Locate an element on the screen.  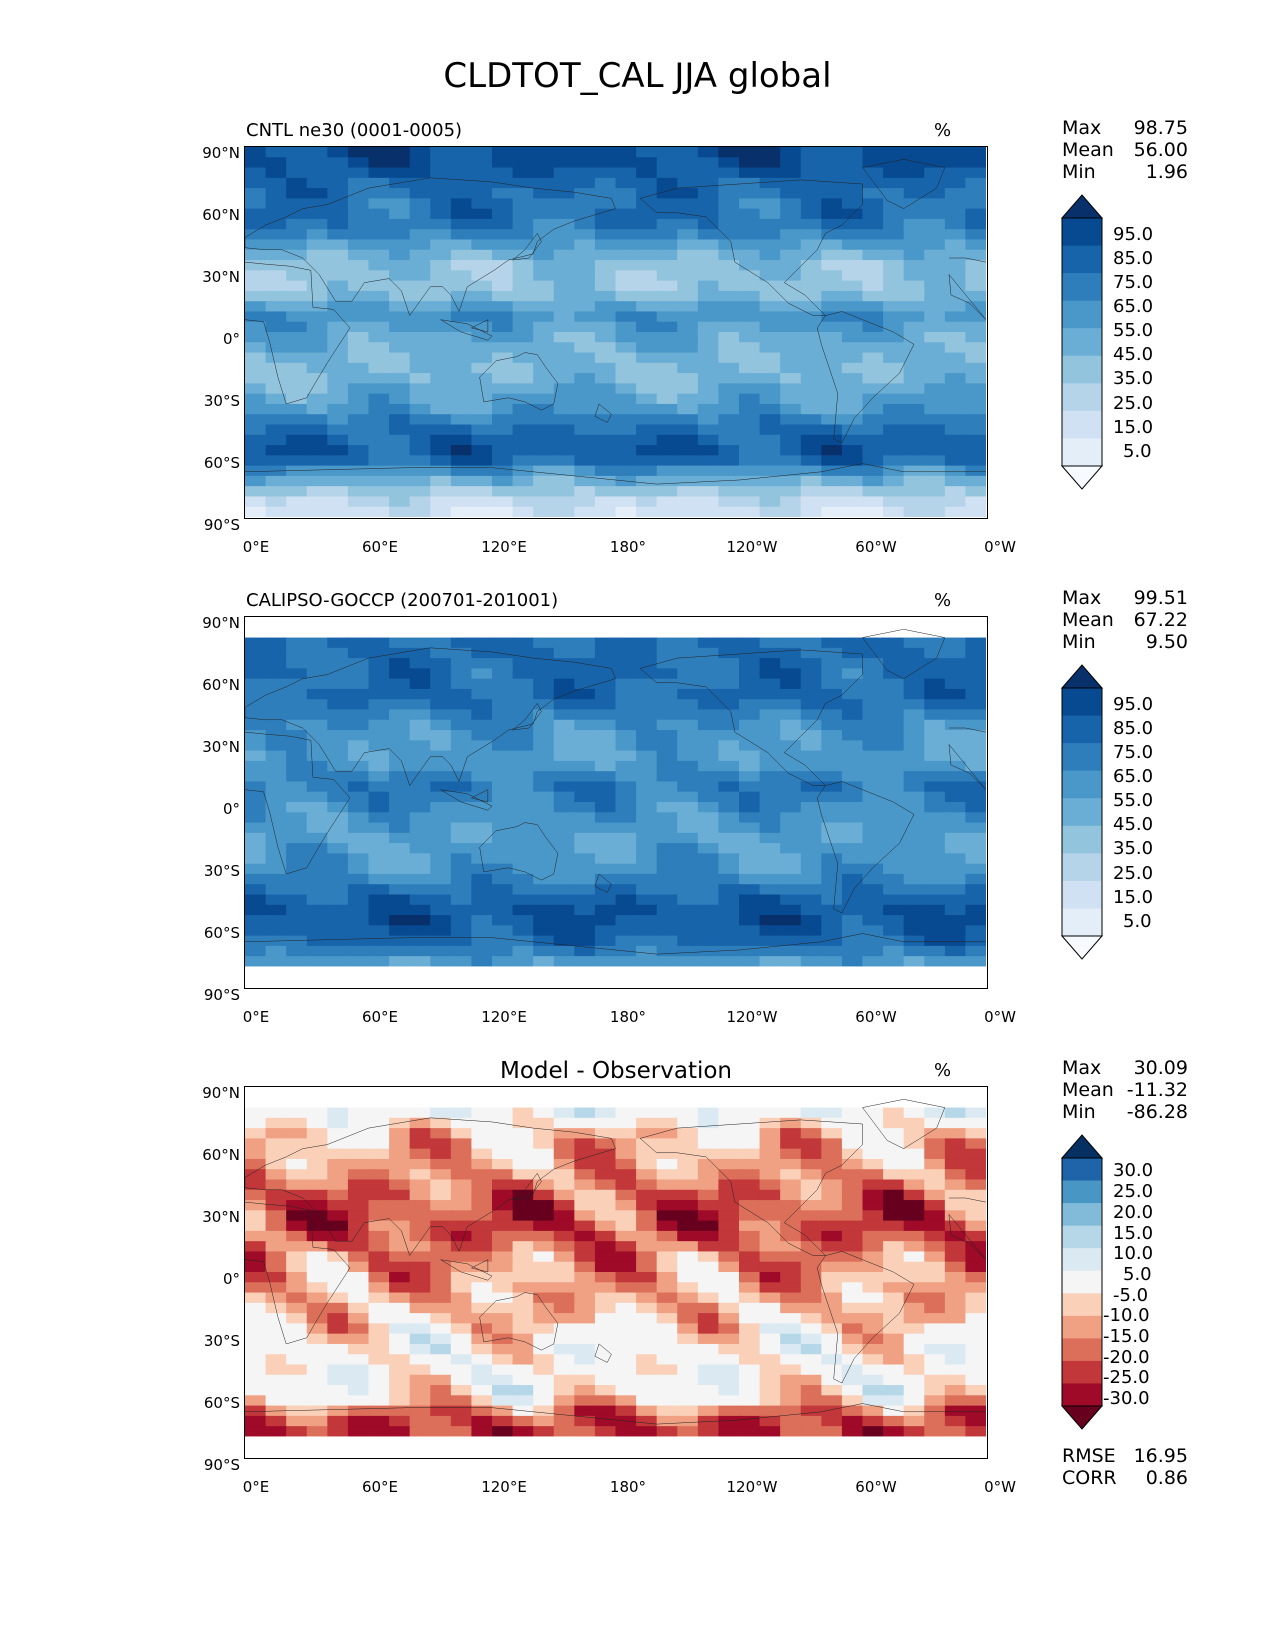
panel-3-corr-value: 0.86 is located at coordinates (1166, 1478).